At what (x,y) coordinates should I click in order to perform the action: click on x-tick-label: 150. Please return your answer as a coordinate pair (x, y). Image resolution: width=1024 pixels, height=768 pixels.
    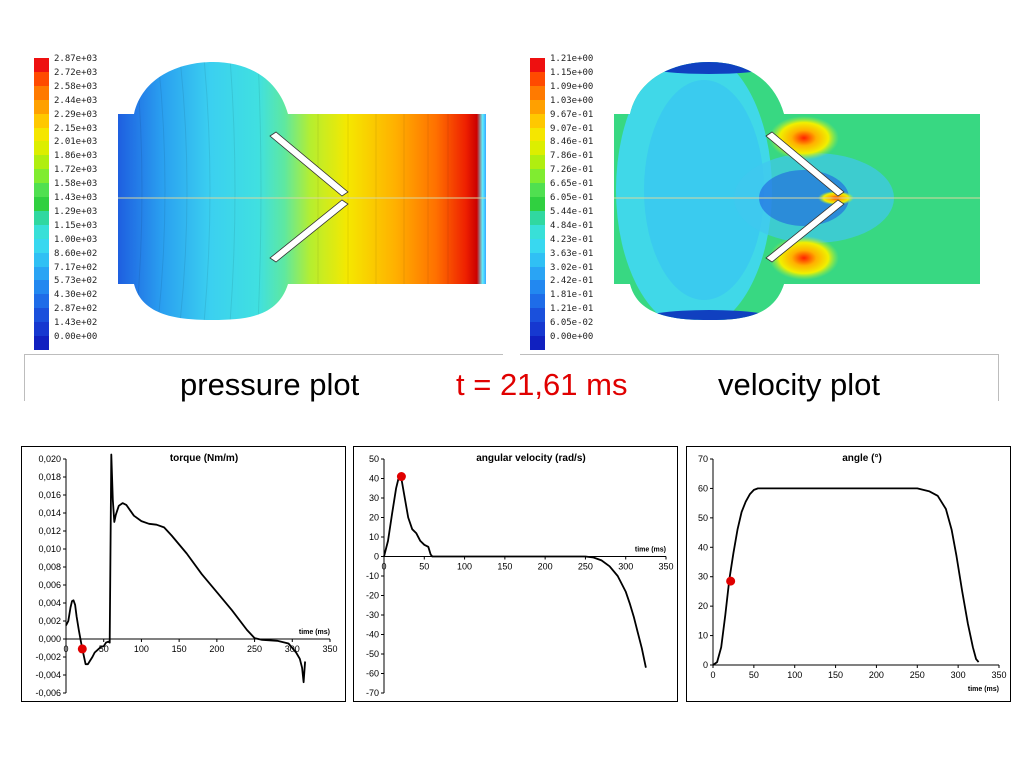
    Looking at the image, I should click on (835, 675).